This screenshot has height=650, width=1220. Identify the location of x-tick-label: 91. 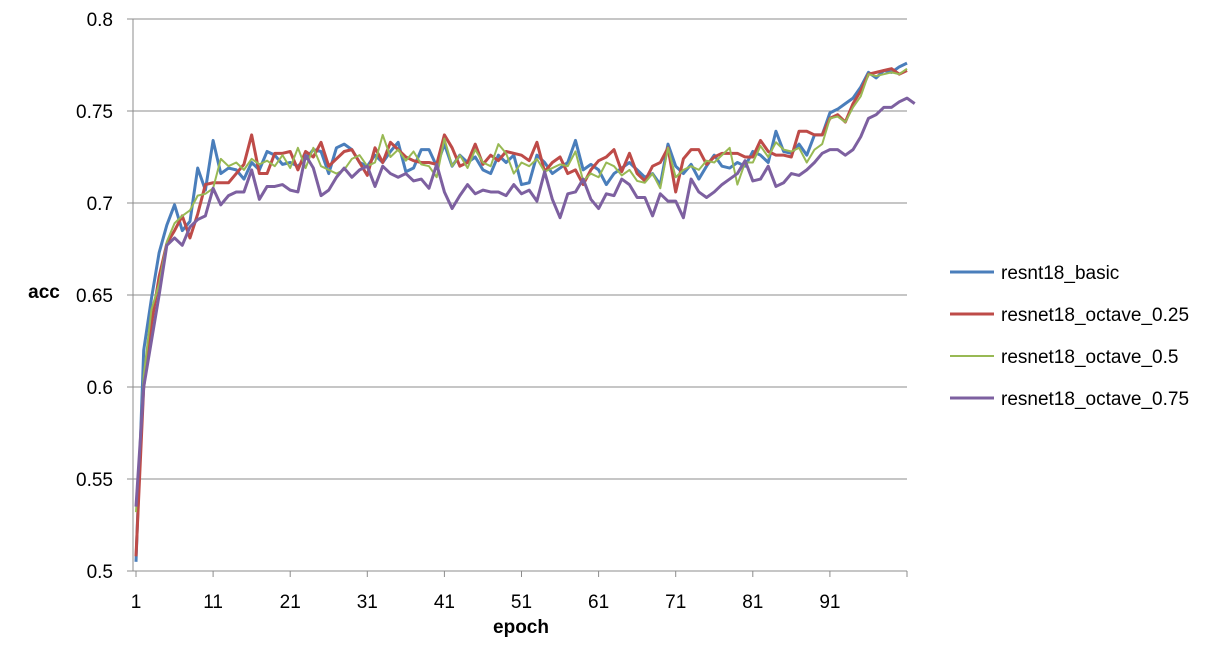
(829, 602).